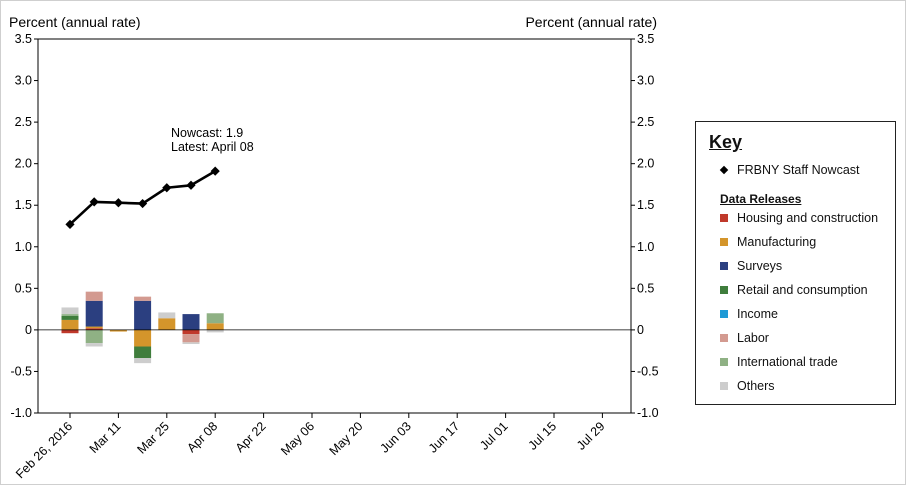  What do you see at coordinates (645, 81) in the screenshot?
I see `y-tick-label-right: 3.0` at bounding box center [645, 81].